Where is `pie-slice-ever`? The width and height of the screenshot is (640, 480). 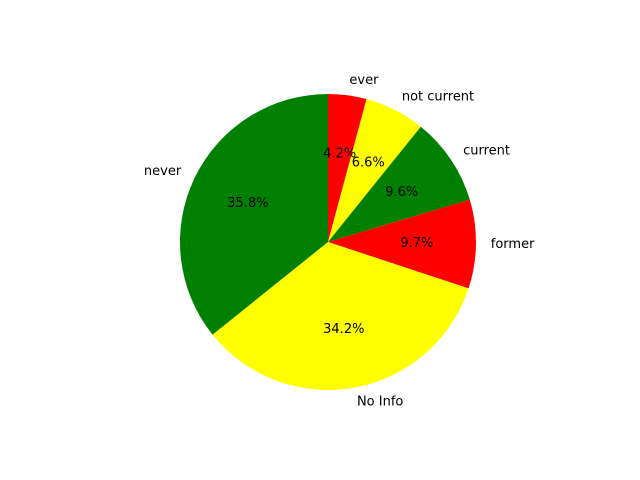 pie-slice-ever is located at coordinates (347, 168).